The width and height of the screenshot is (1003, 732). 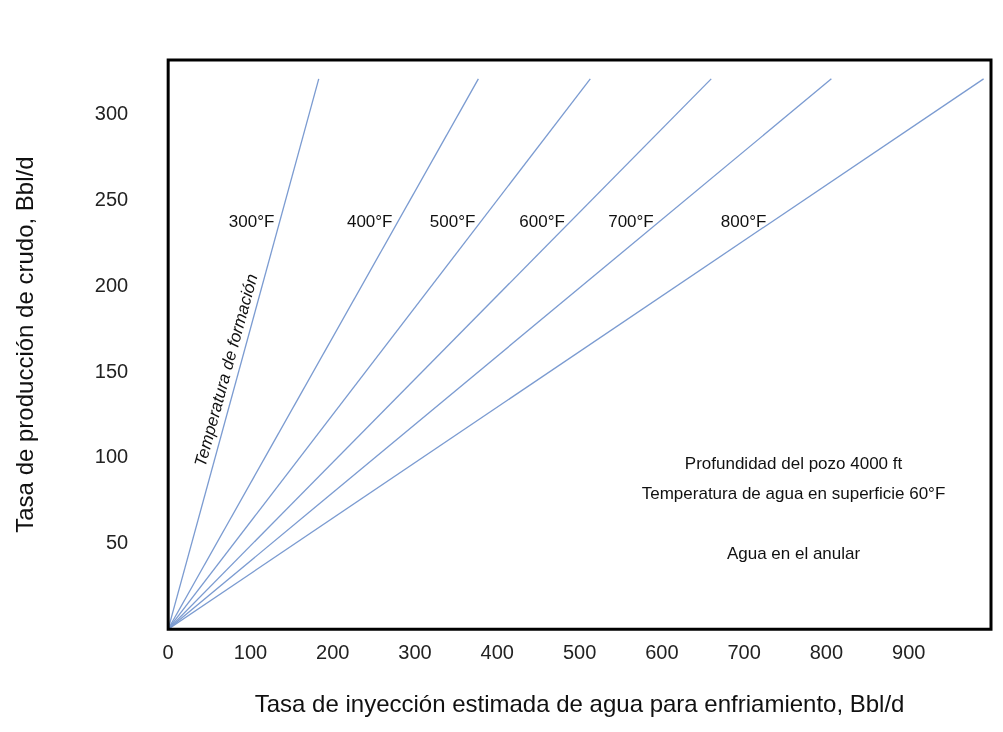 I want to click on x-tick-label: 500, so click(x=579, y=651).